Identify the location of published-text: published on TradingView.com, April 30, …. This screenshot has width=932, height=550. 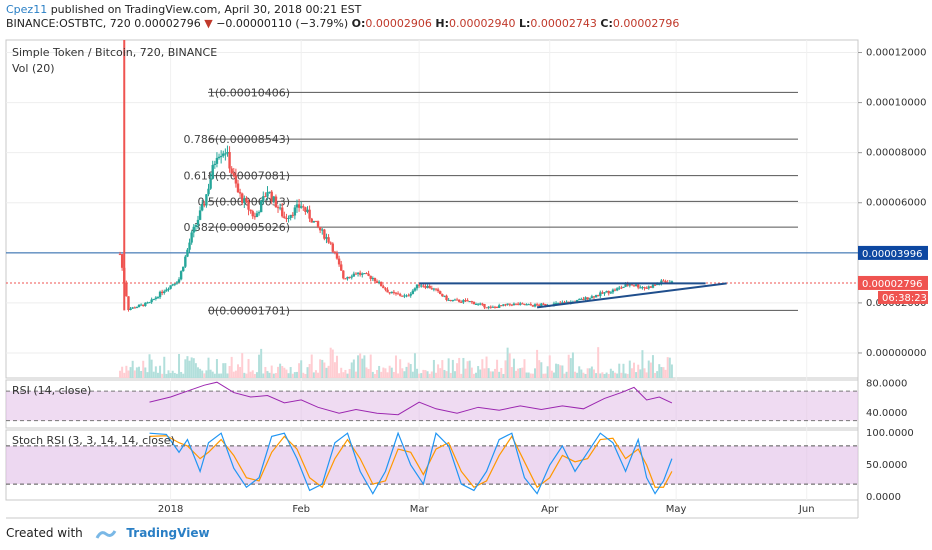
(206, 9).